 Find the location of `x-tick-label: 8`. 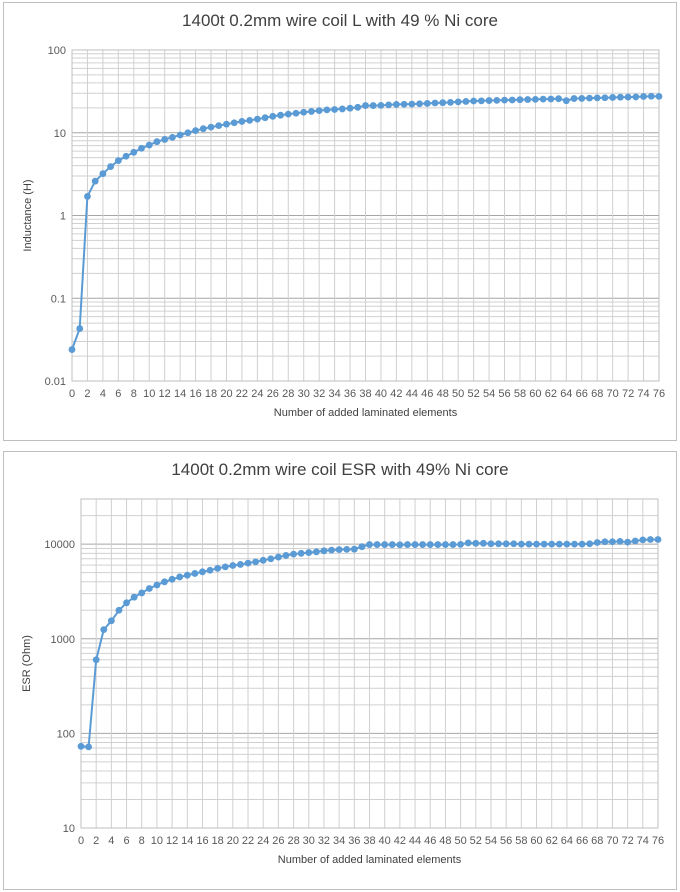

x-tick-label: 8 is located at coordinates (142, 841).